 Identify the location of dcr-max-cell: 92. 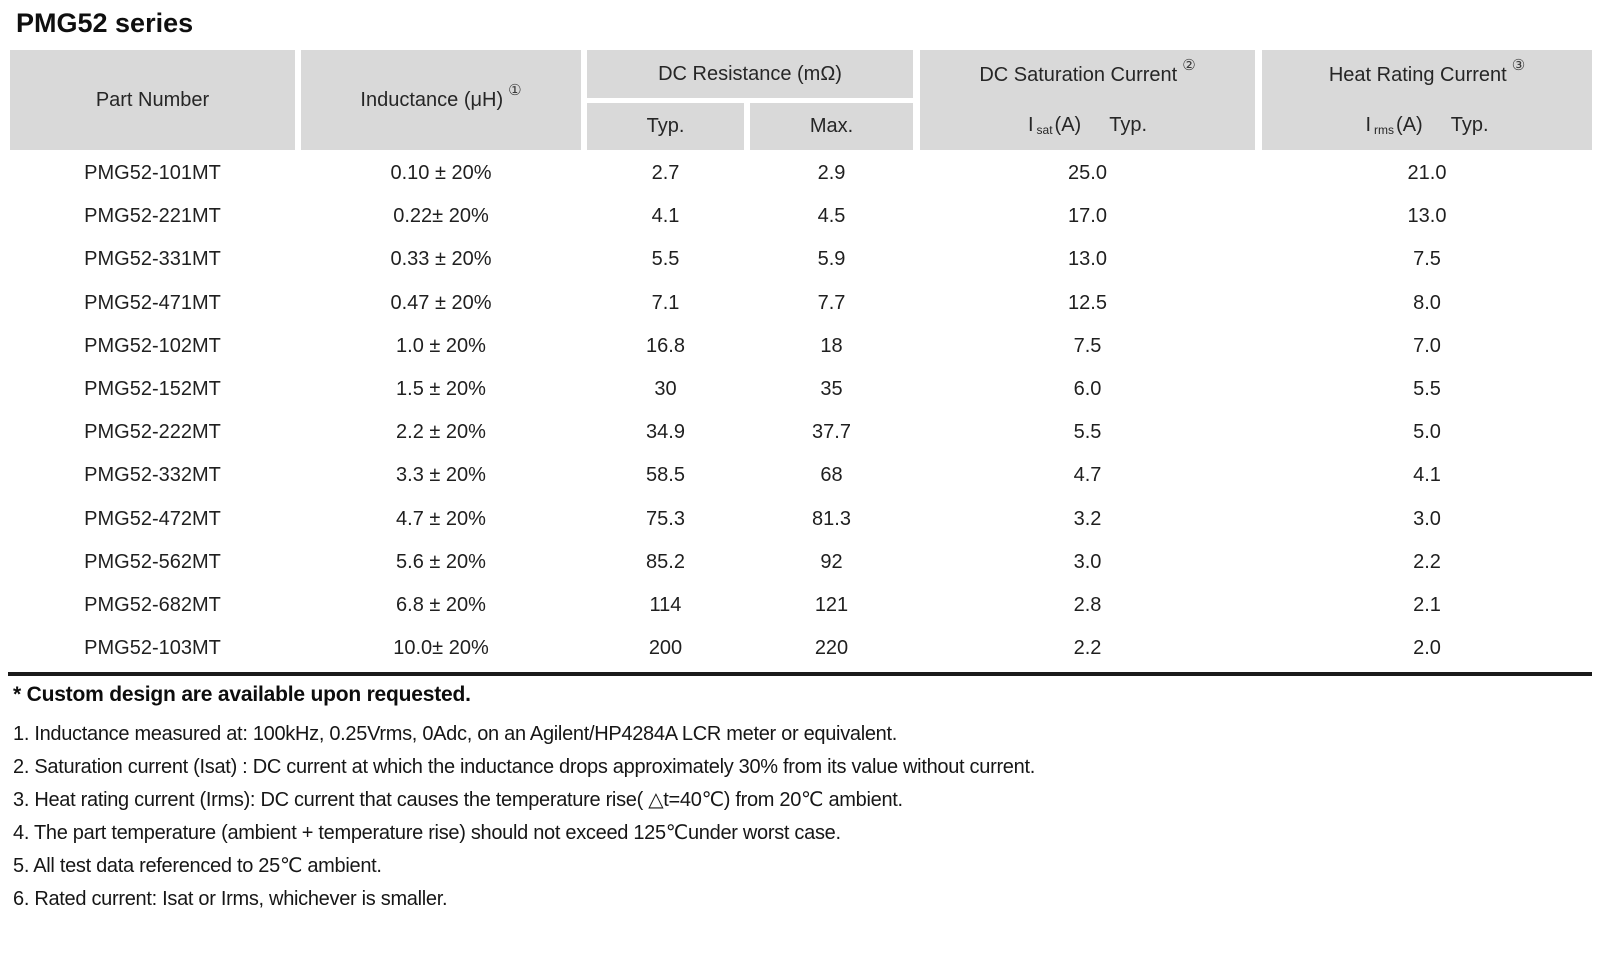
(831, 561).